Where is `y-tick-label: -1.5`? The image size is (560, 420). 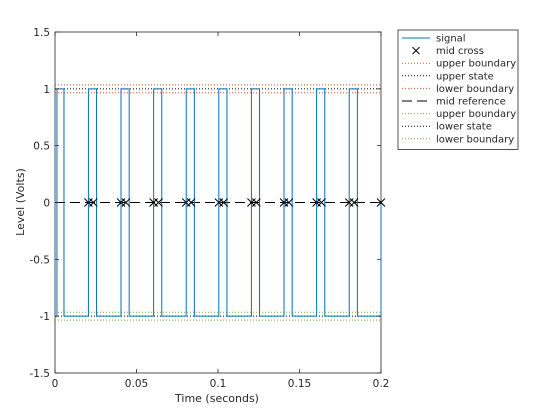
y-tick-label: -1.5 is located at coordinates (40, 374).